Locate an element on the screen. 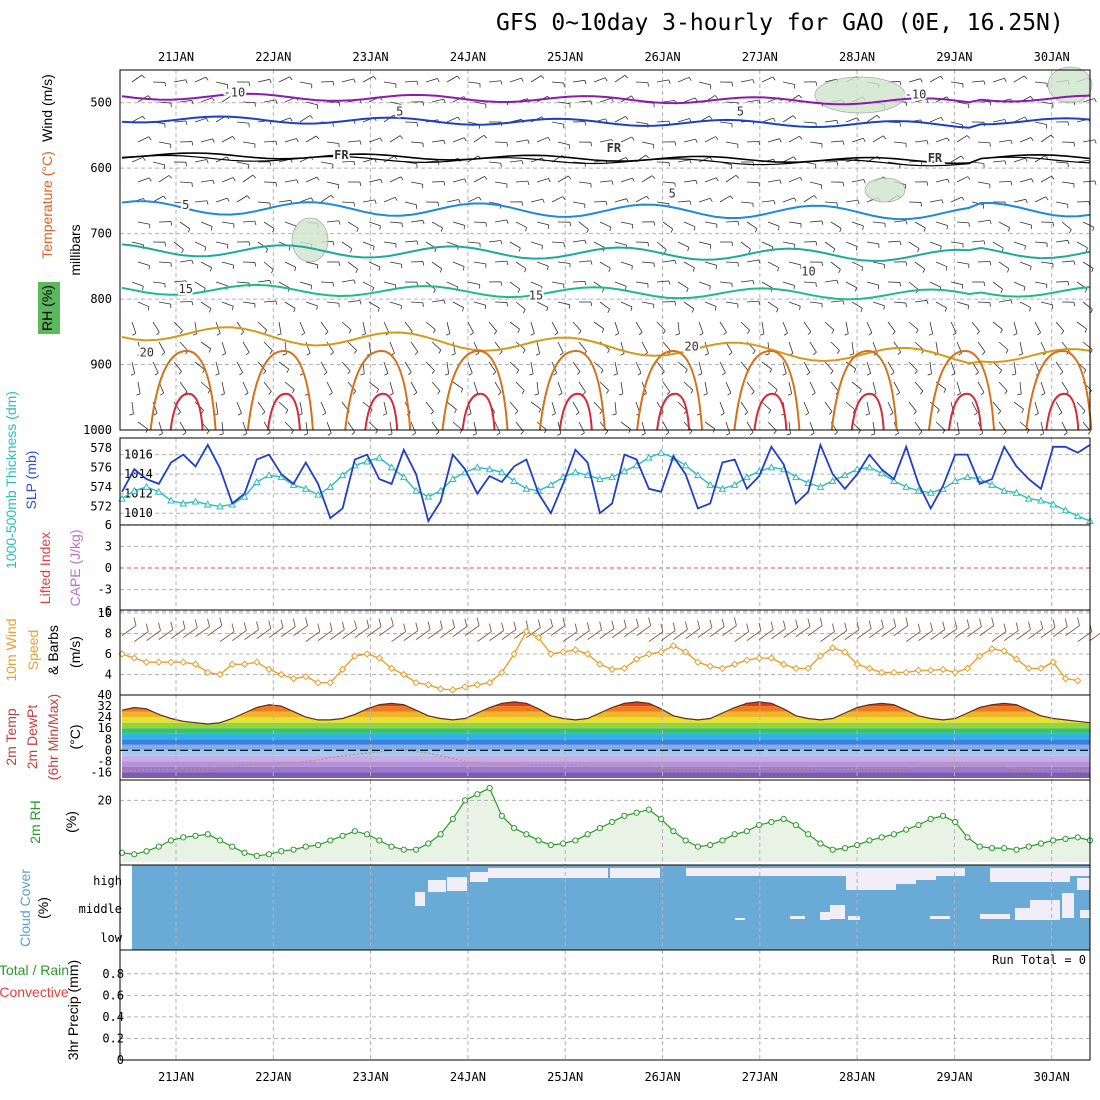 The width and height of the screenshot is (1100, 1100). date-label-top: 23JAN is located at coordinates (371, 57).